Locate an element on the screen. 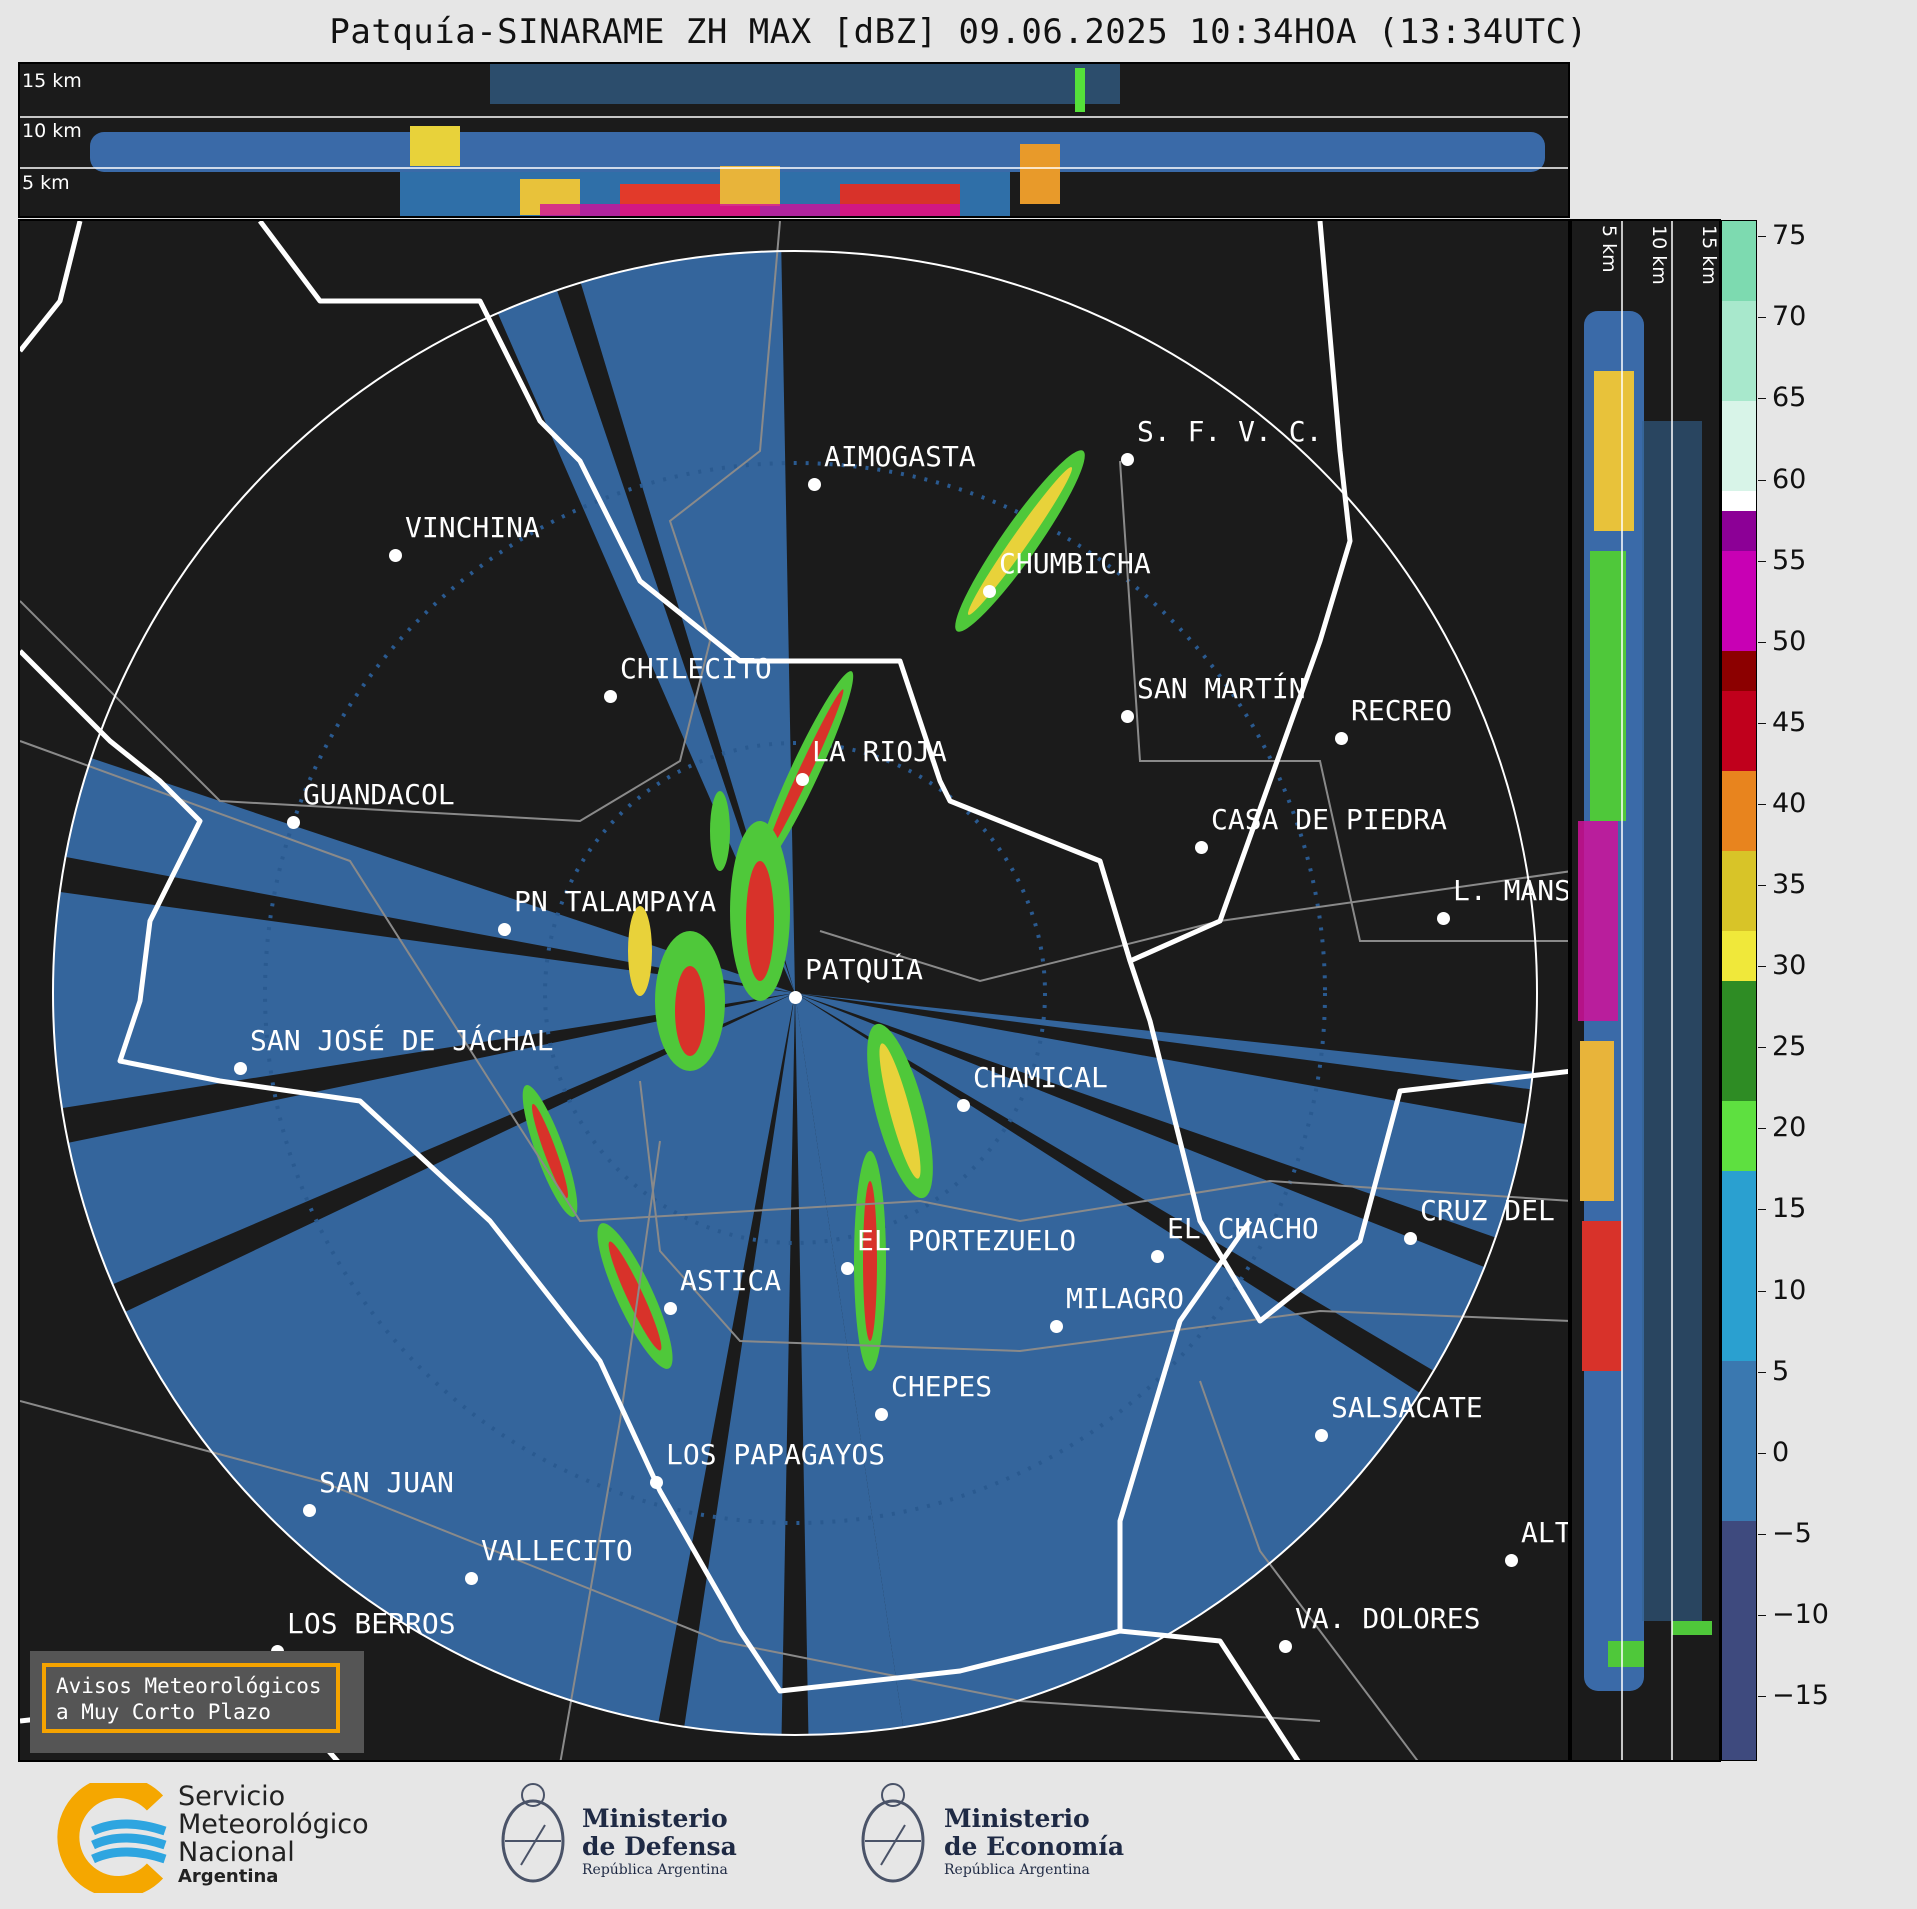 This screenshot has height=1909, width=1917. colorbar-tick-label: 10 is located at coordinates (1789, 1290).